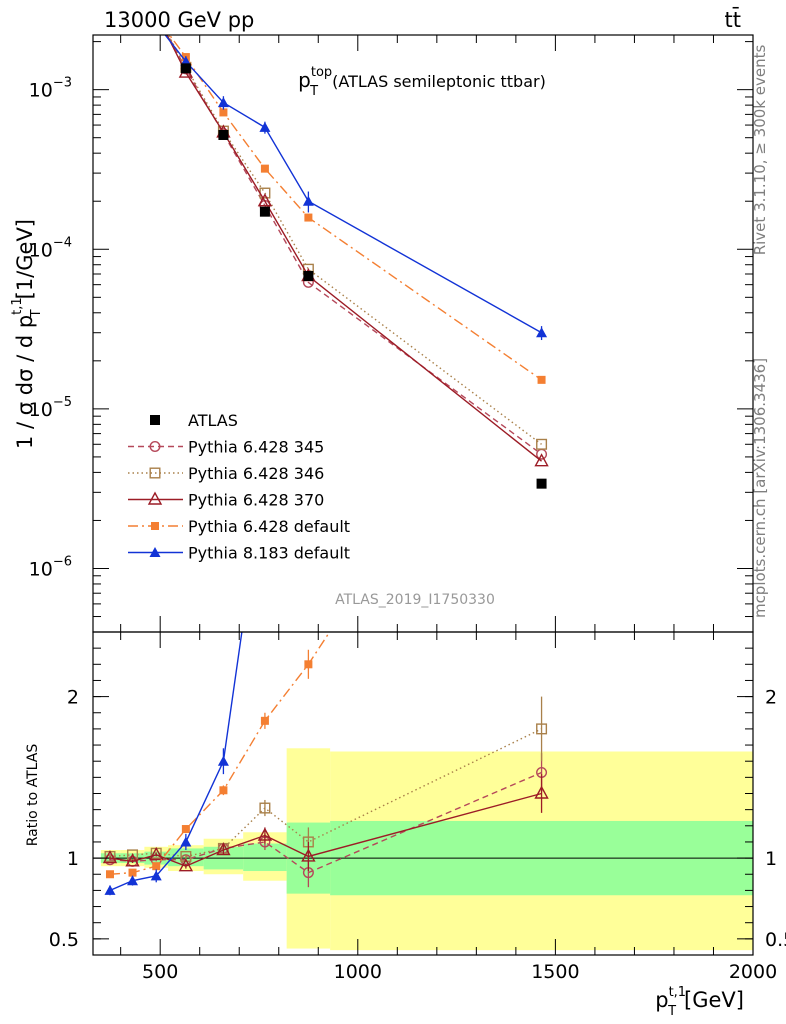  I want to click on legend-label-atlas: ATLAS, so click(213, 420).